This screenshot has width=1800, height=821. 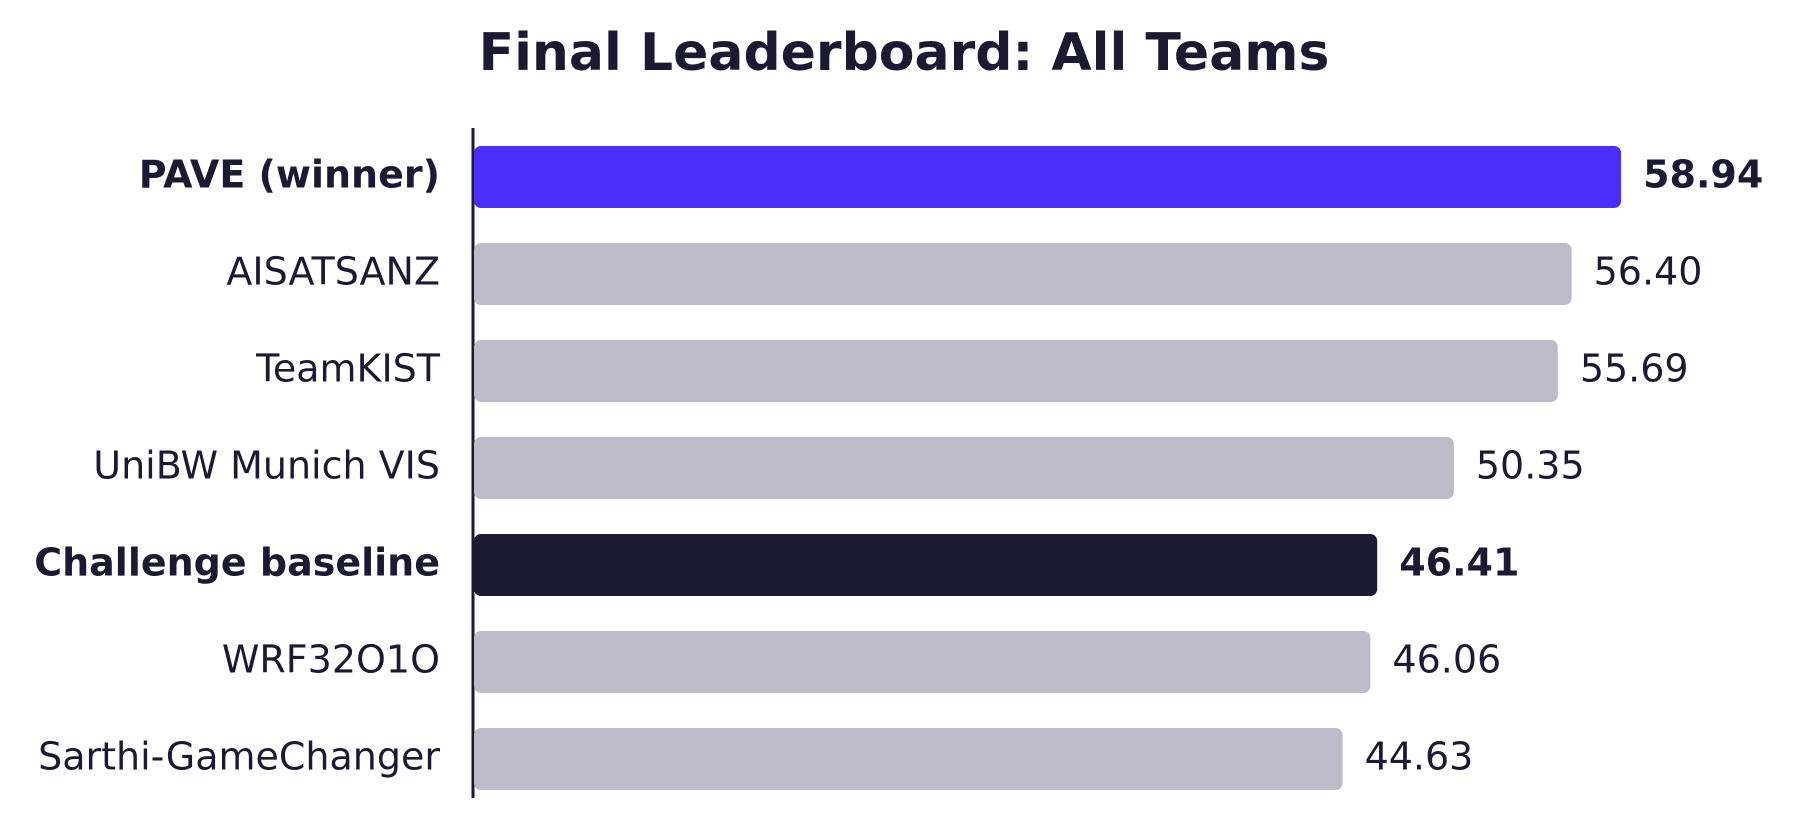 I want to click on y-tick-label: Challenge baseline, so click(x=237, y=563).